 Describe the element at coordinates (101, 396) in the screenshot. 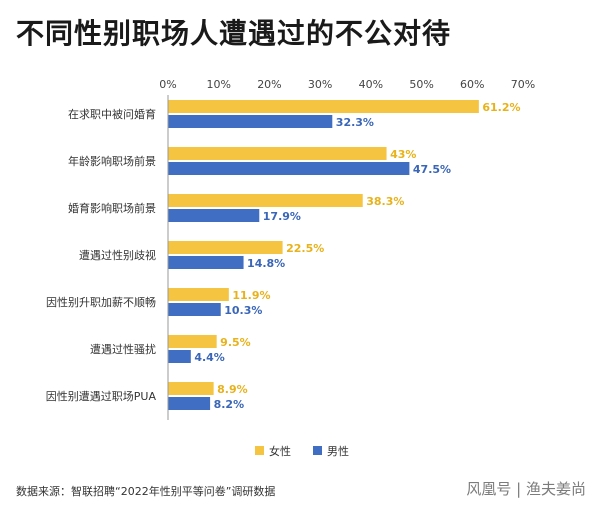

I see `category-label: 因性别遭遇过职场PUA` at that location.